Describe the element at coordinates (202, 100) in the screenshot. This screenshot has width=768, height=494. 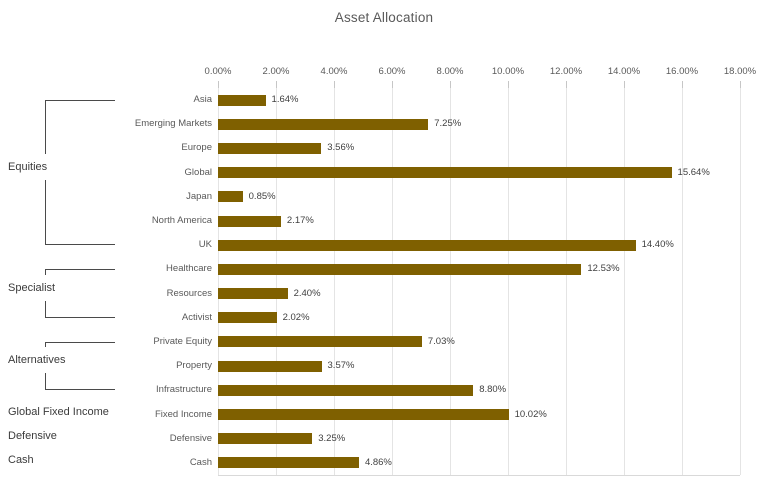
I see `category-label: Asia` at that location.